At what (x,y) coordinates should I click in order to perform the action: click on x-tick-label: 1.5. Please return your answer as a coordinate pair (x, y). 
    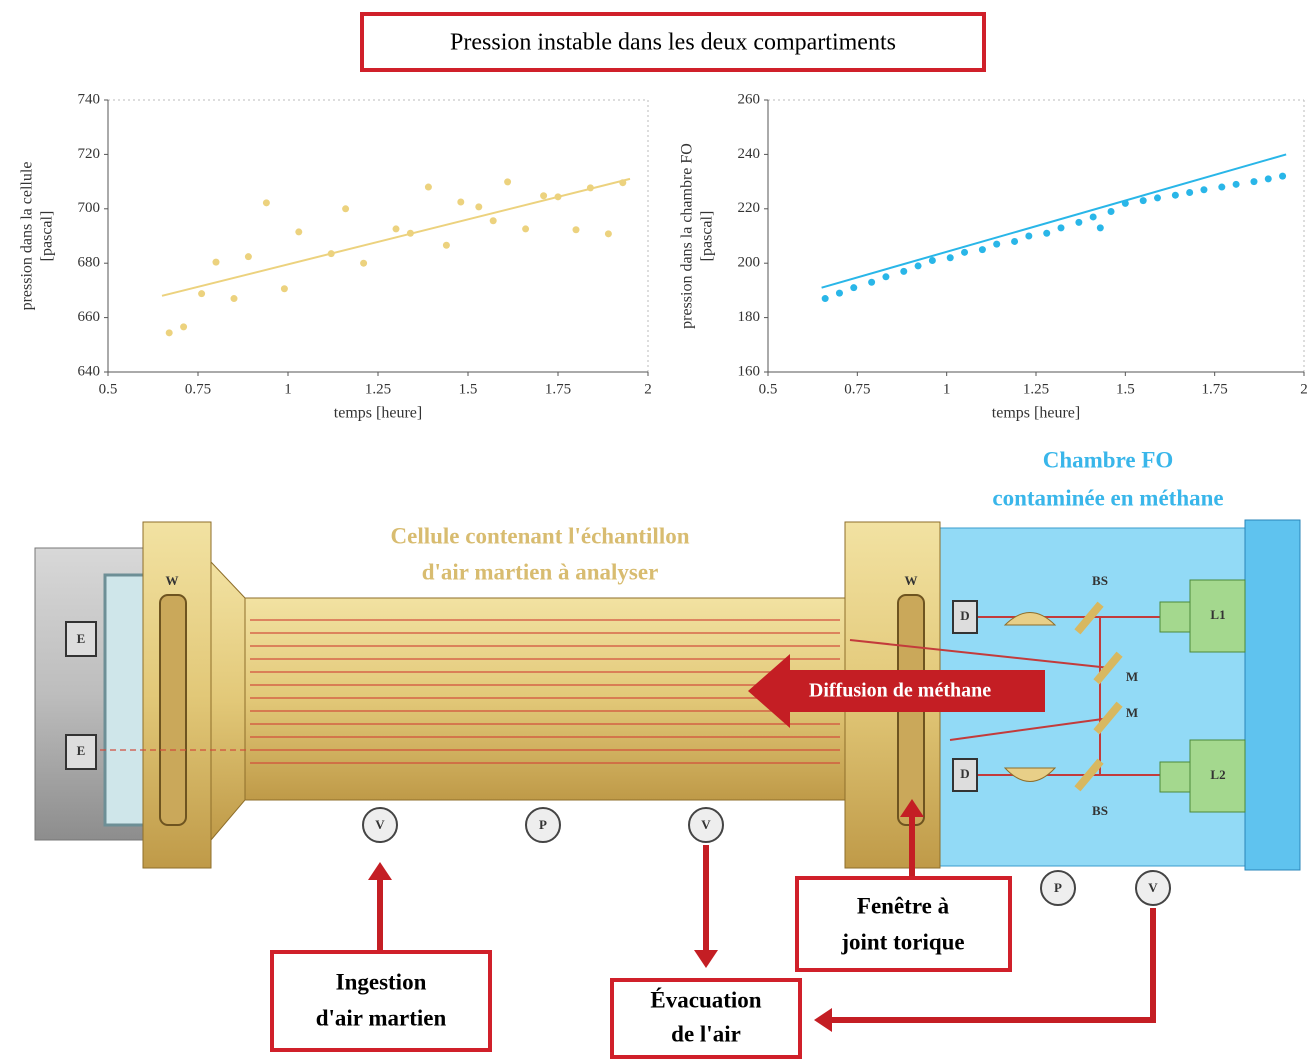
    Looking at the image, I should click on (468, 389).